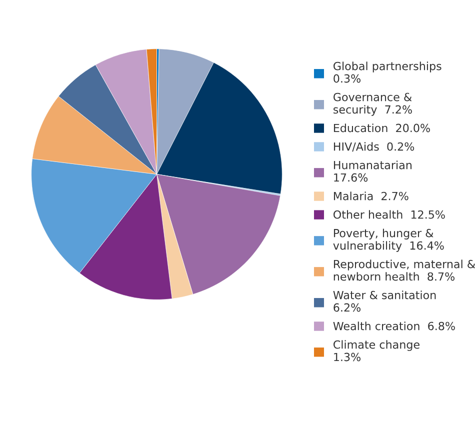 Image resolution: width=475 pixels, height=425 pixels. Describe the element at coordinates (384, 301) in the screenshot. I see `legend-label: Water & sanitation 6.2%` at that location.